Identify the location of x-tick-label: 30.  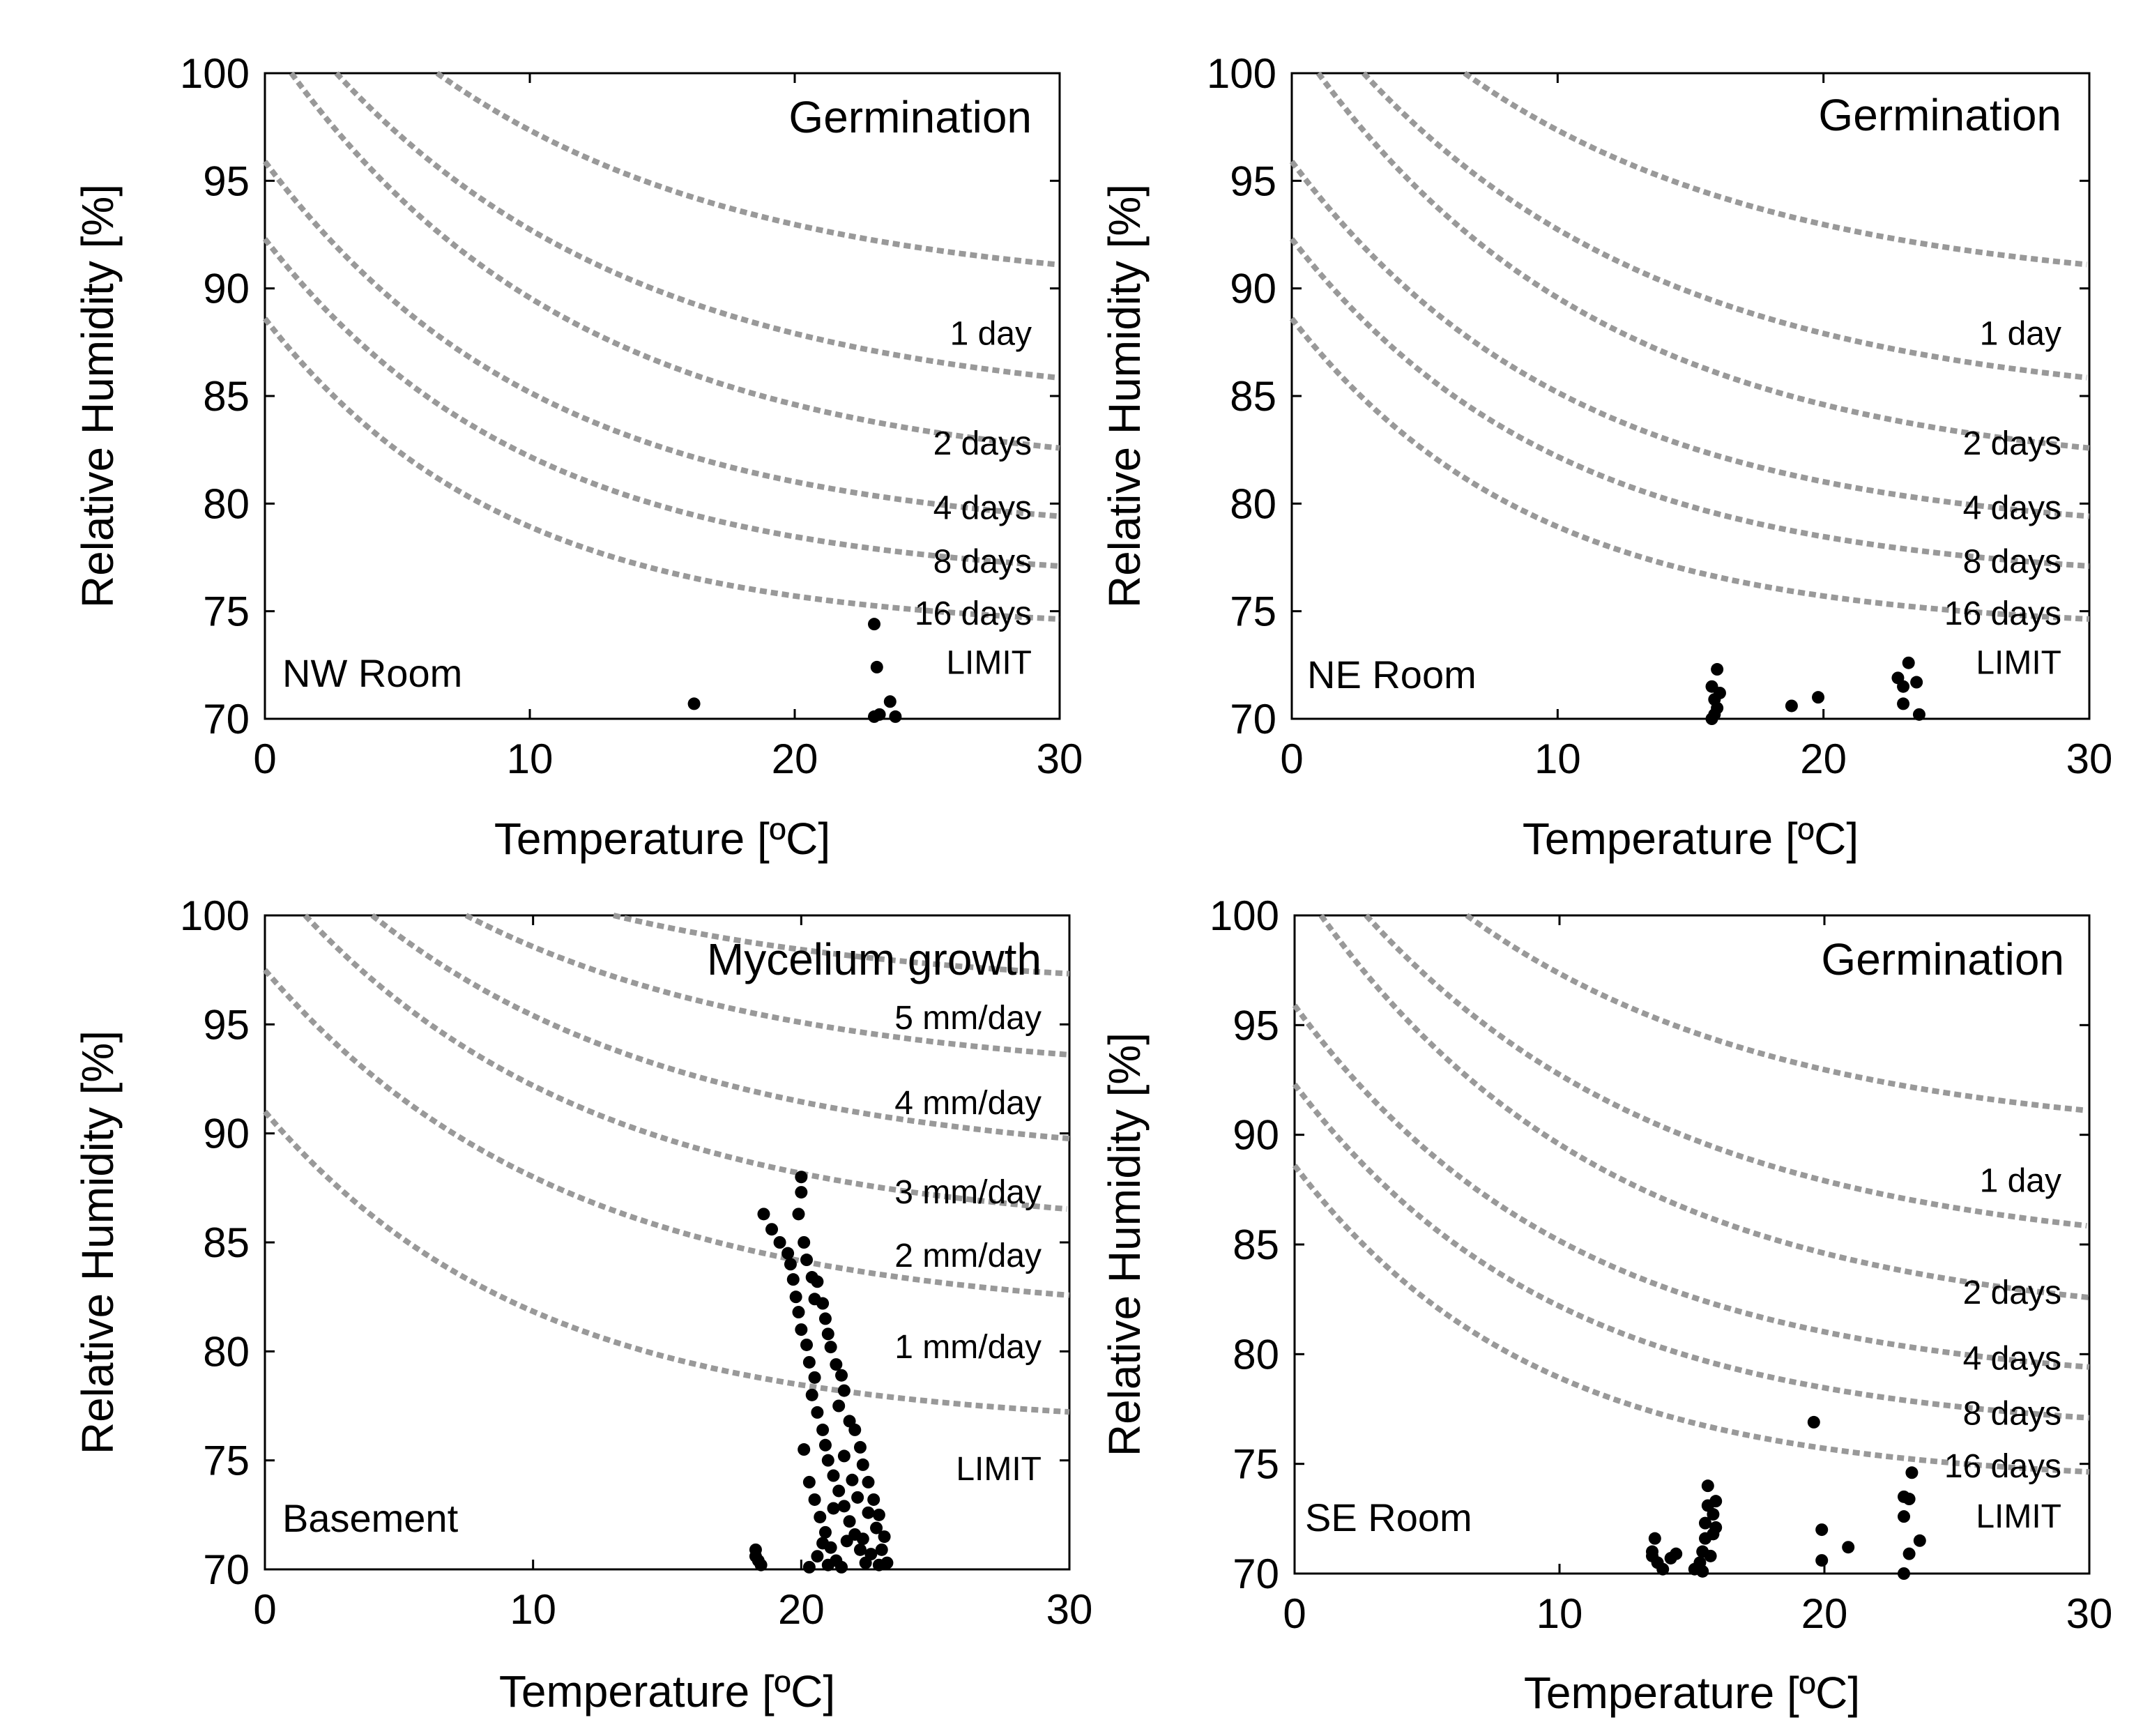
(1060, 759).